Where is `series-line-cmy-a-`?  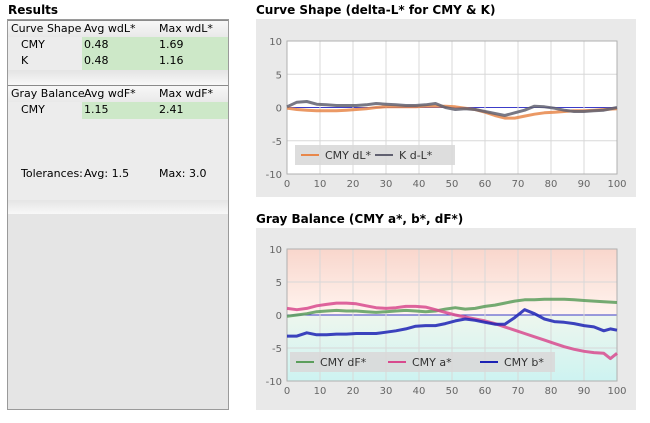
series-line-cmy-a- is located at coordinates (452, 331).